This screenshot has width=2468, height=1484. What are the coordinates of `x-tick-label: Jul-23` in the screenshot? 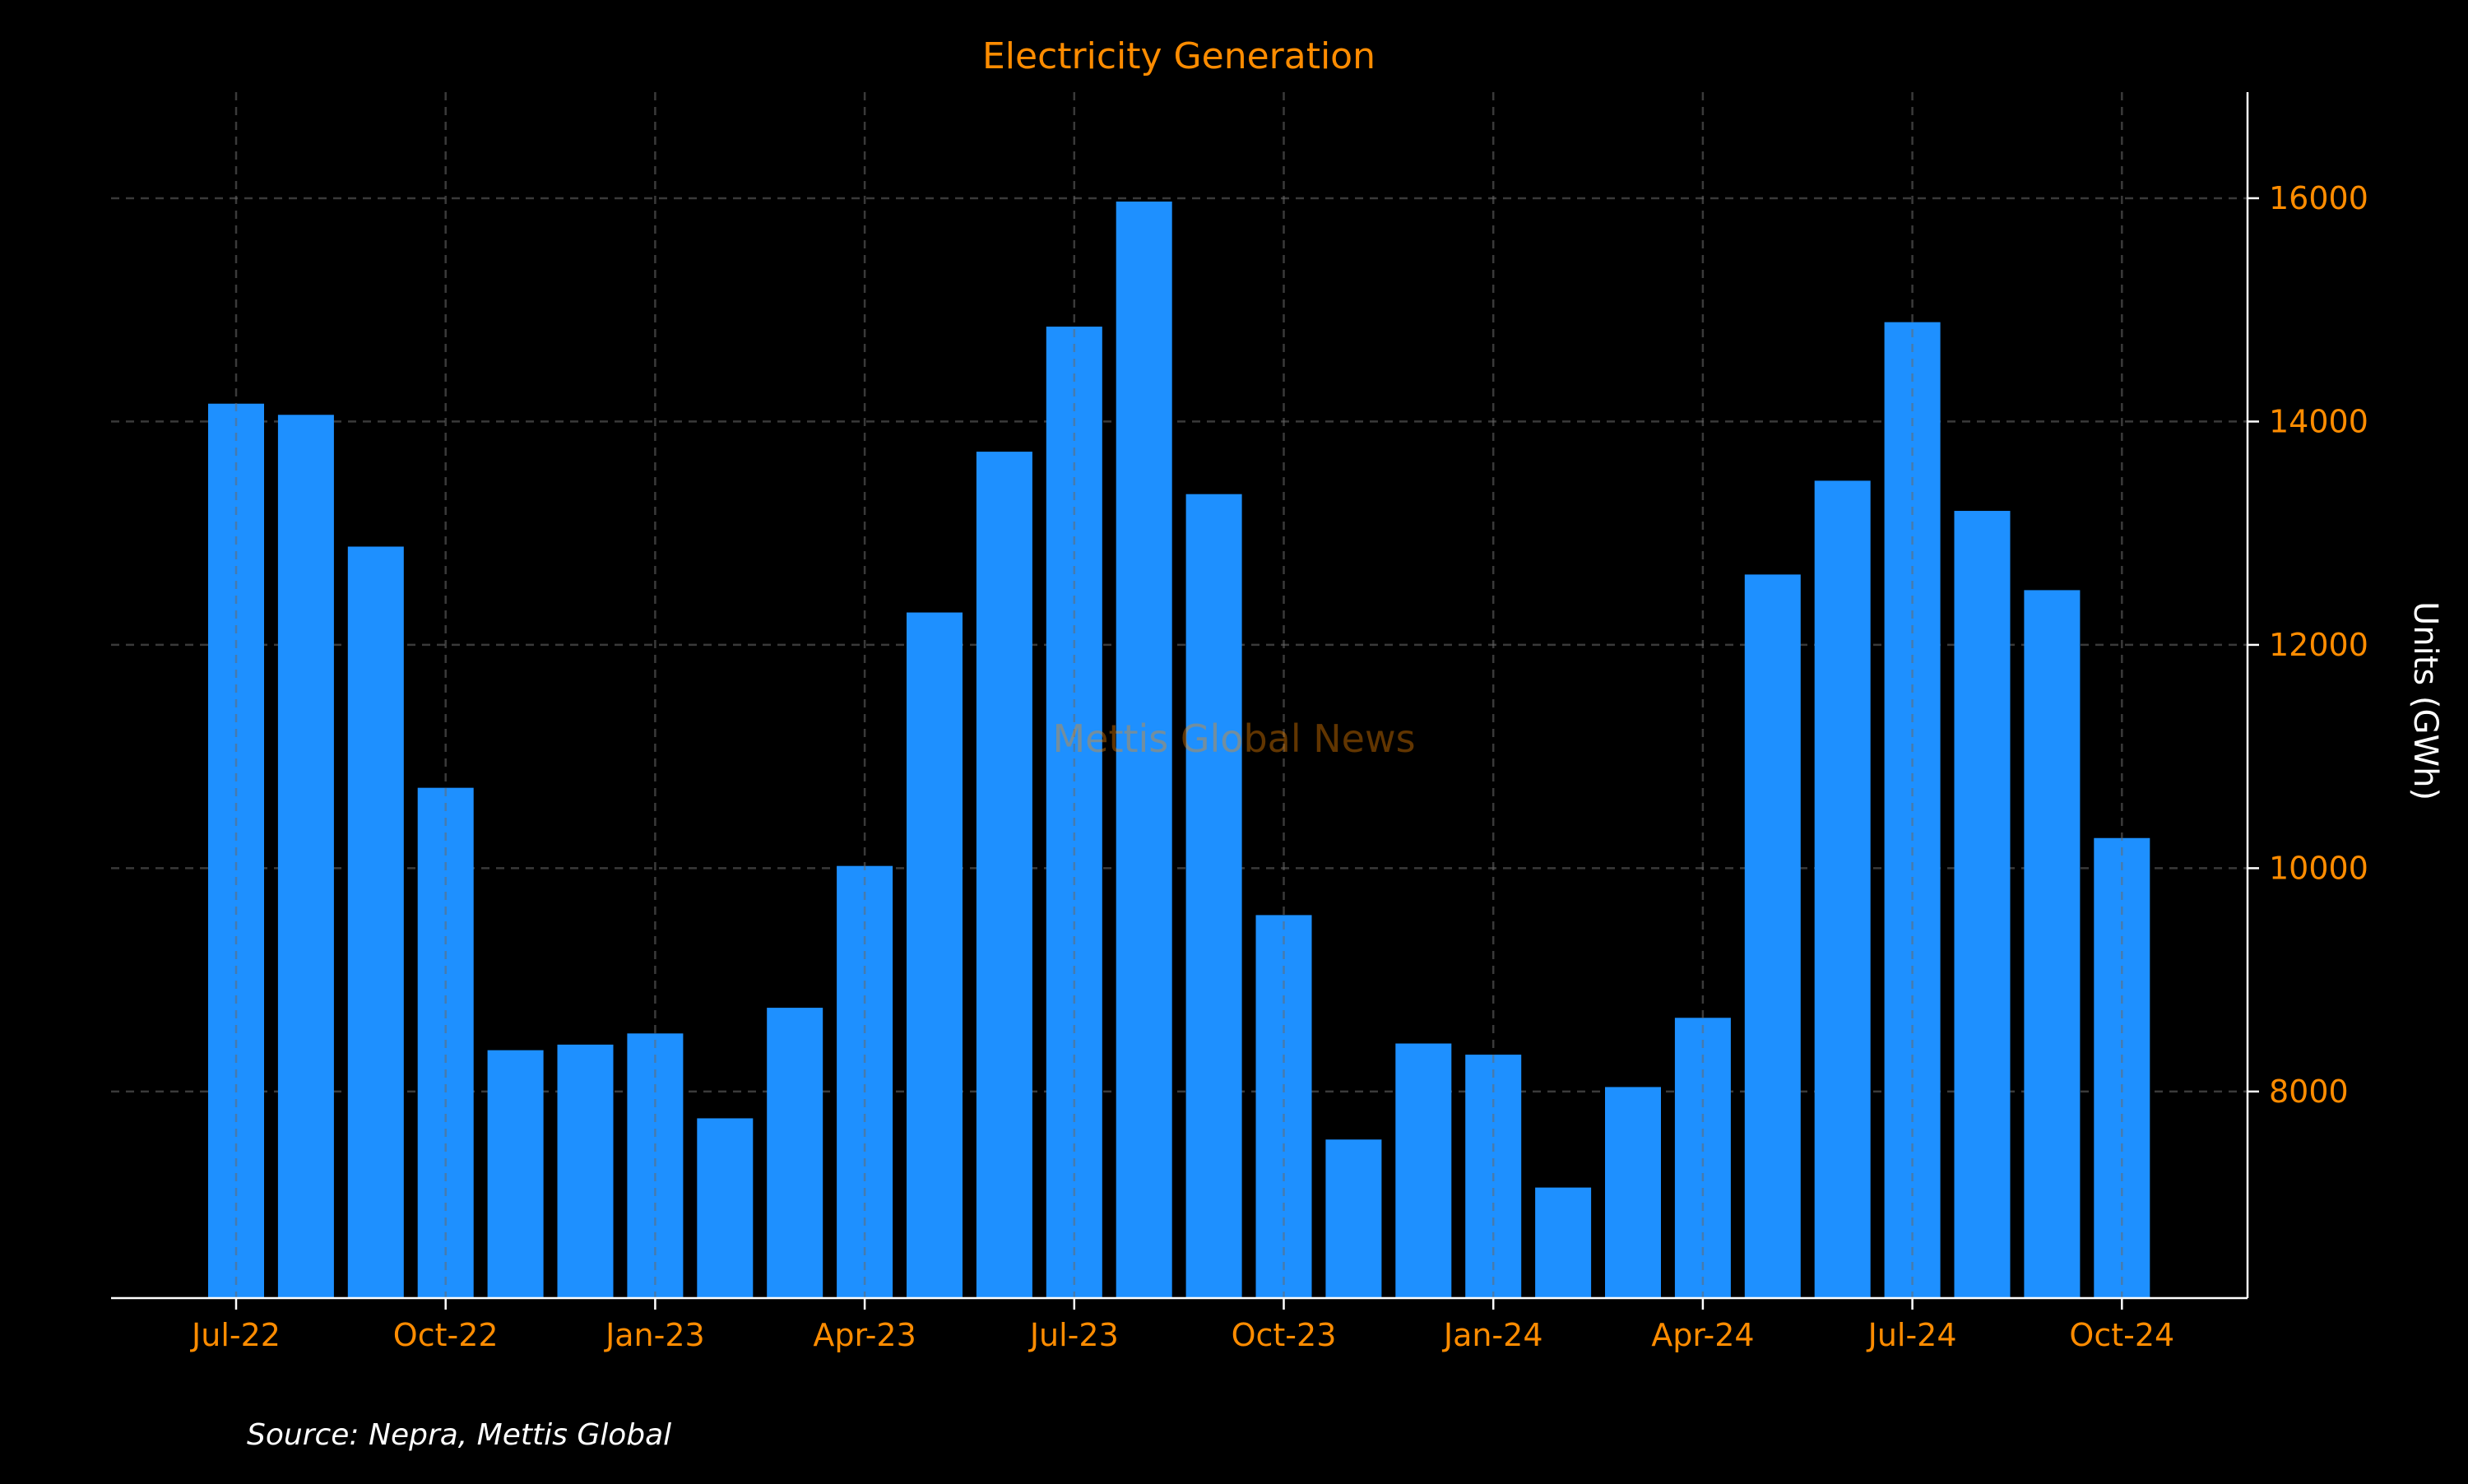 It's located at (1073, 1335).